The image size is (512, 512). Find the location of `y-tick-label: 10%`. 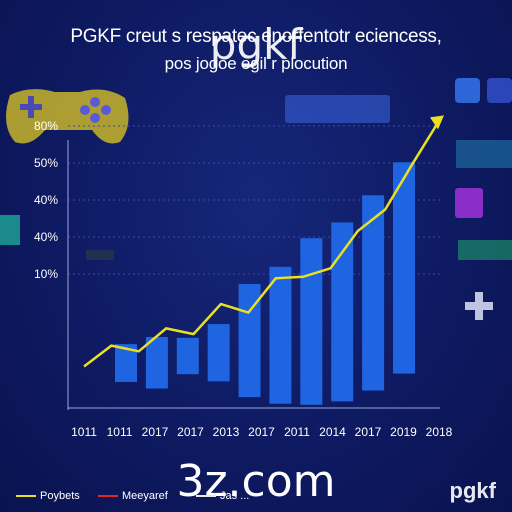

y-tick-label: 10% is located at coordinates (46, 274).